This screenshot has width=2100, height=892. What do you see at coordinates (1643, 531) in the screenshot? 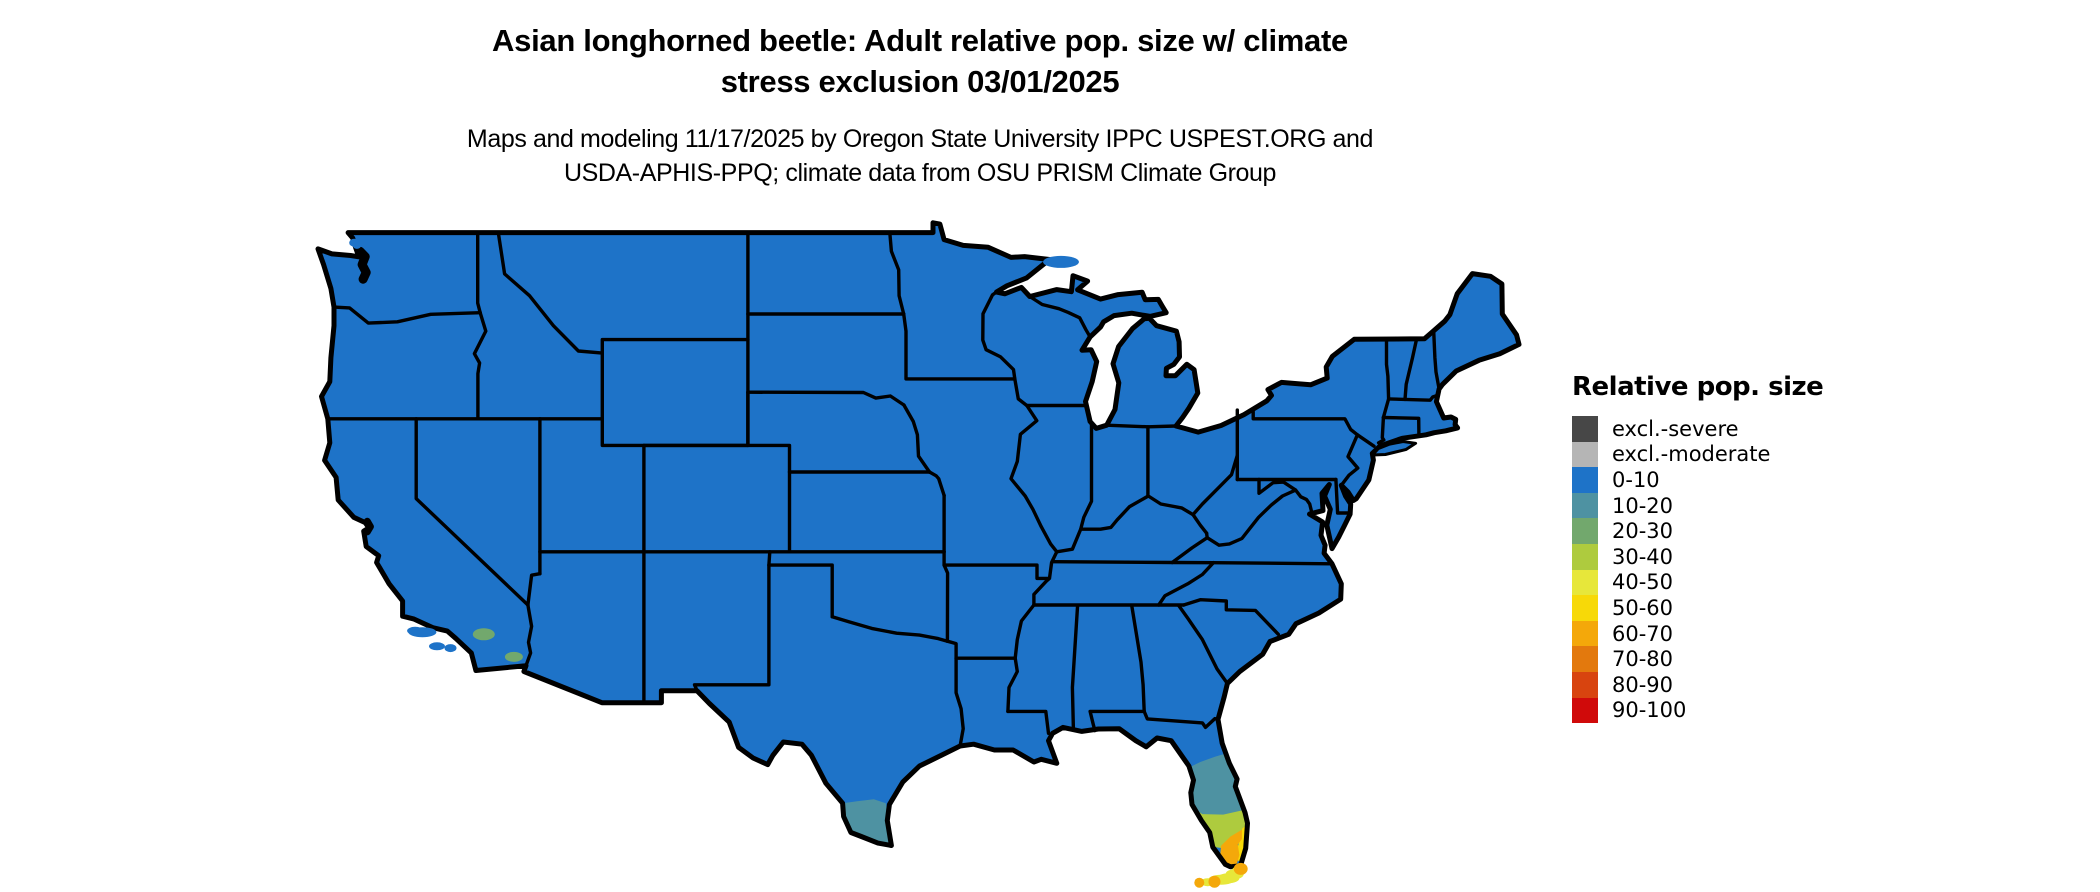
I see `legend-label-v20_30: 20-30` at bounding box center [1643, 531].